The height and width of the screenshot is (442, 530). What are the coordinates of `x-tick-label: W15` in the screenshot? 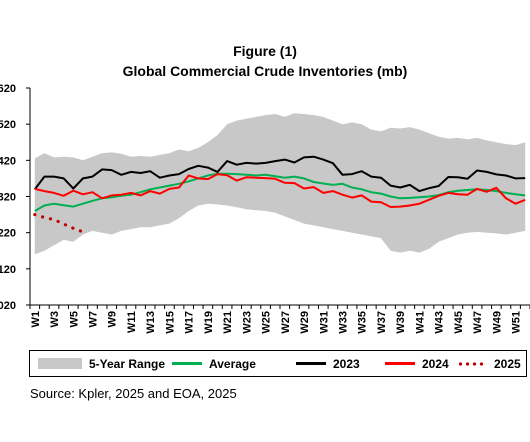 It's located at (170, 322).